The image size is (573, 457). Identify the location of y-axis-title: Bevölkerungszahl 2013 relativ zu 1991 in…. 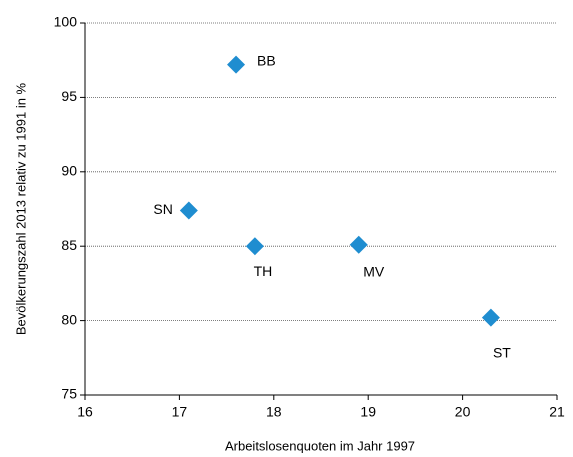
(20, 208).